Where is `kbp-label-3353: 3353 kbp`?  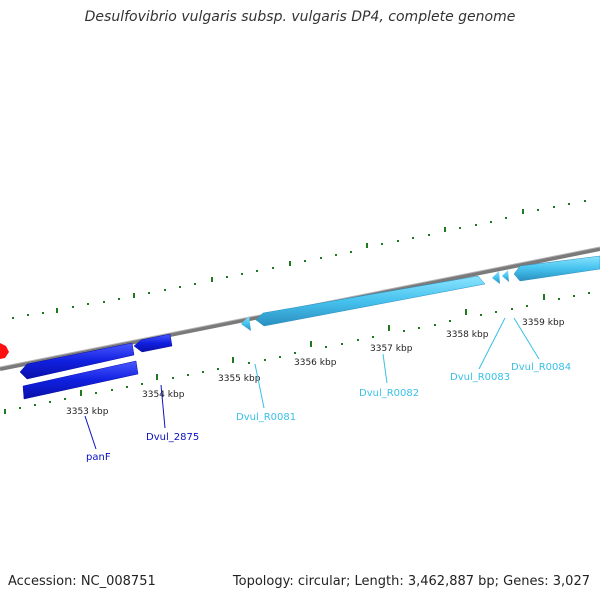
kbp-label-3353: 3353 kbp is located at coordinates (87, 412).